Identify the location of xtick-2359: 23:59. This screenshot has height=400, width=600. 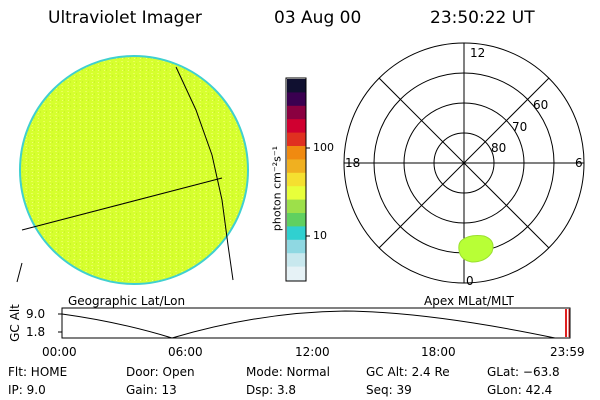
(567, 352).